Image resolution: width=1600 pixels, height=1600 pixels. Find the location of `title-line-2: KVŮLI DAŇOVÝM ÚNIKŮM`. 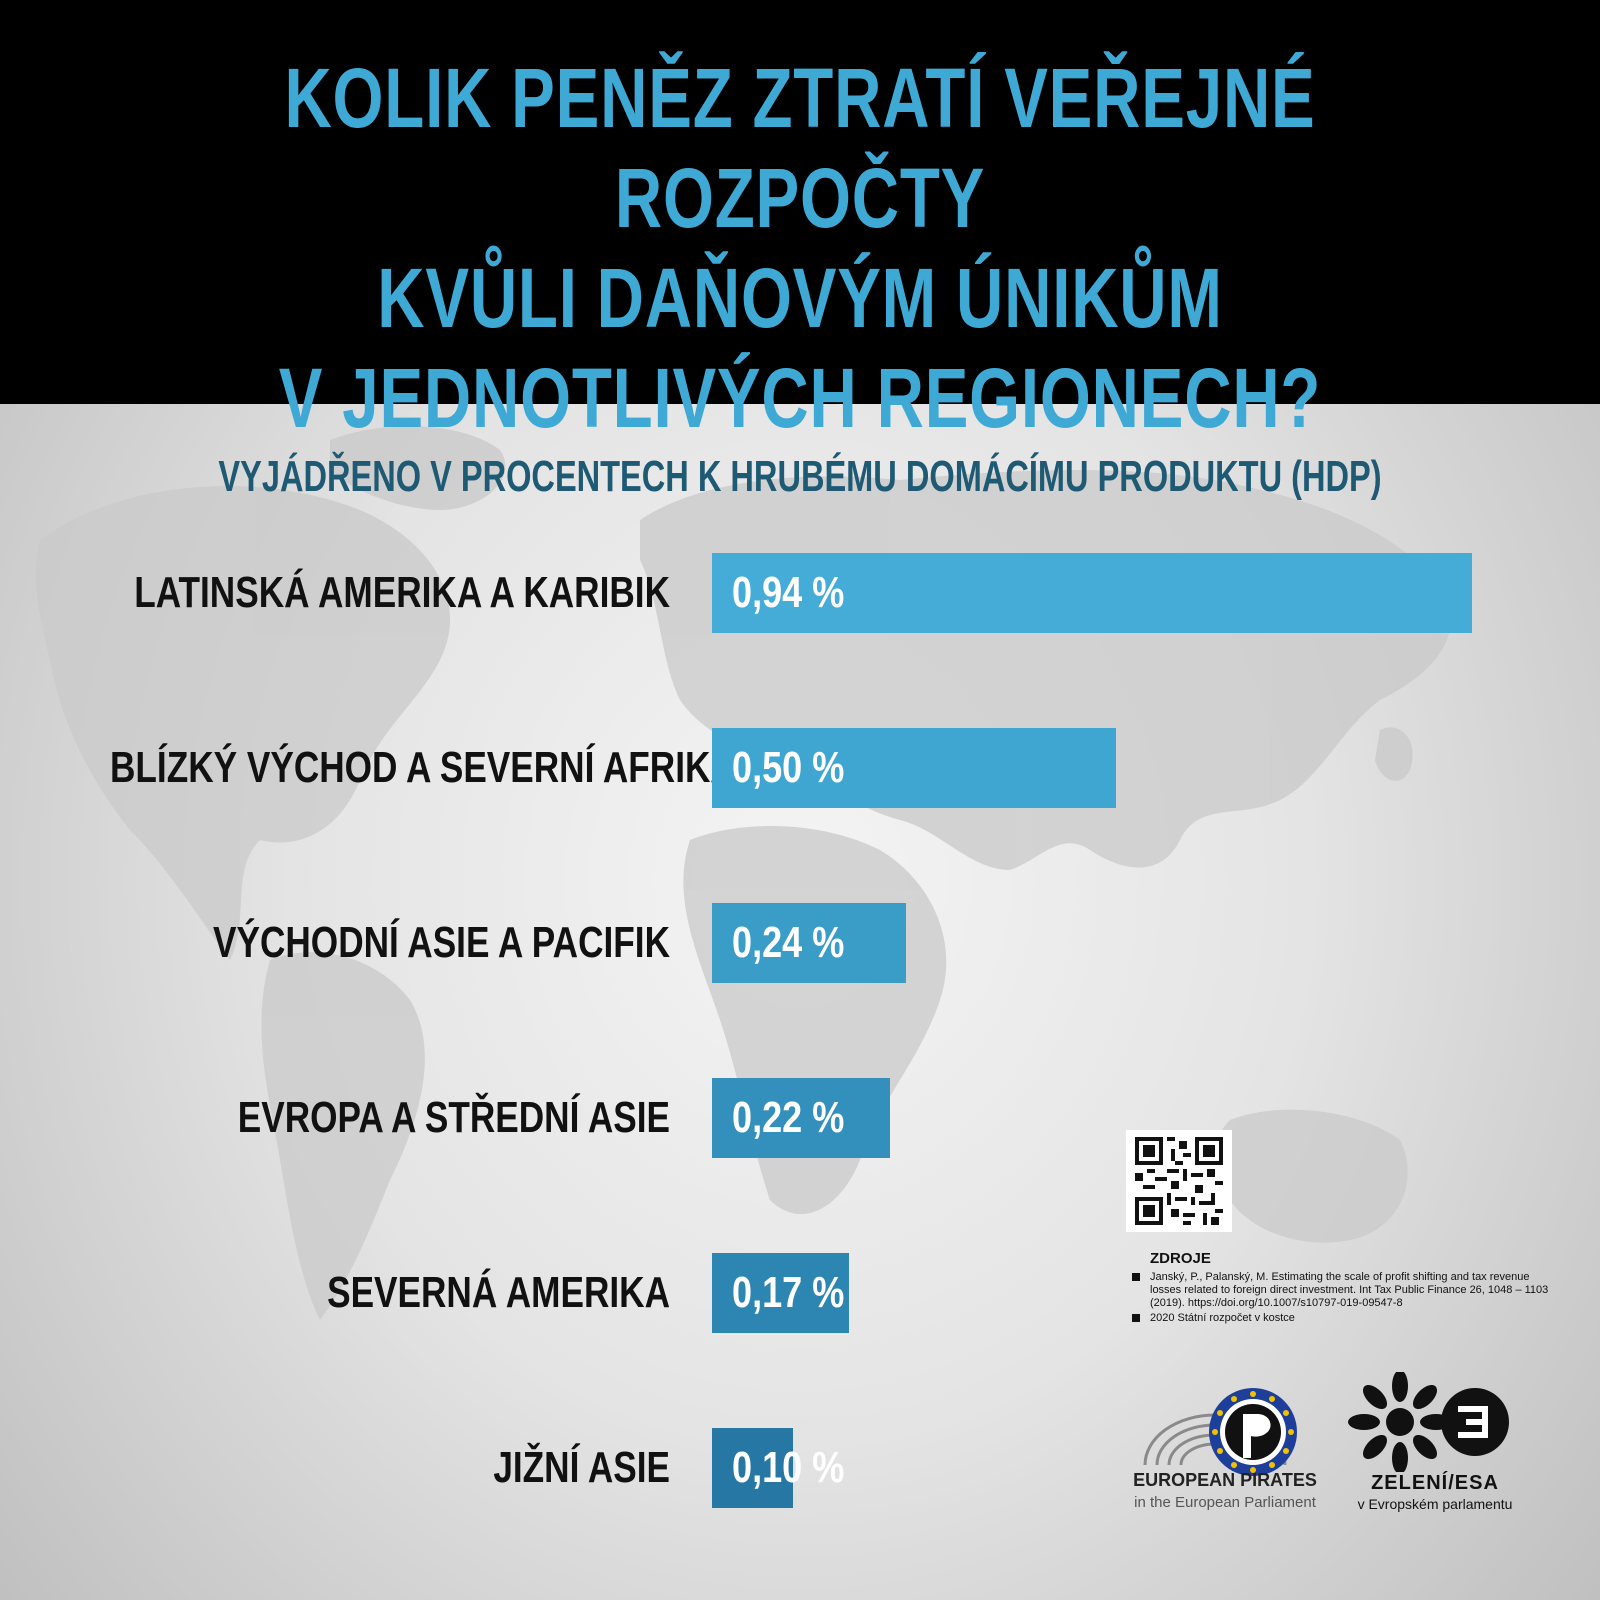

title-line-2: KVŮLI DAŇOVÝM ÚNIKŮM is located at coordinates (800, 298).